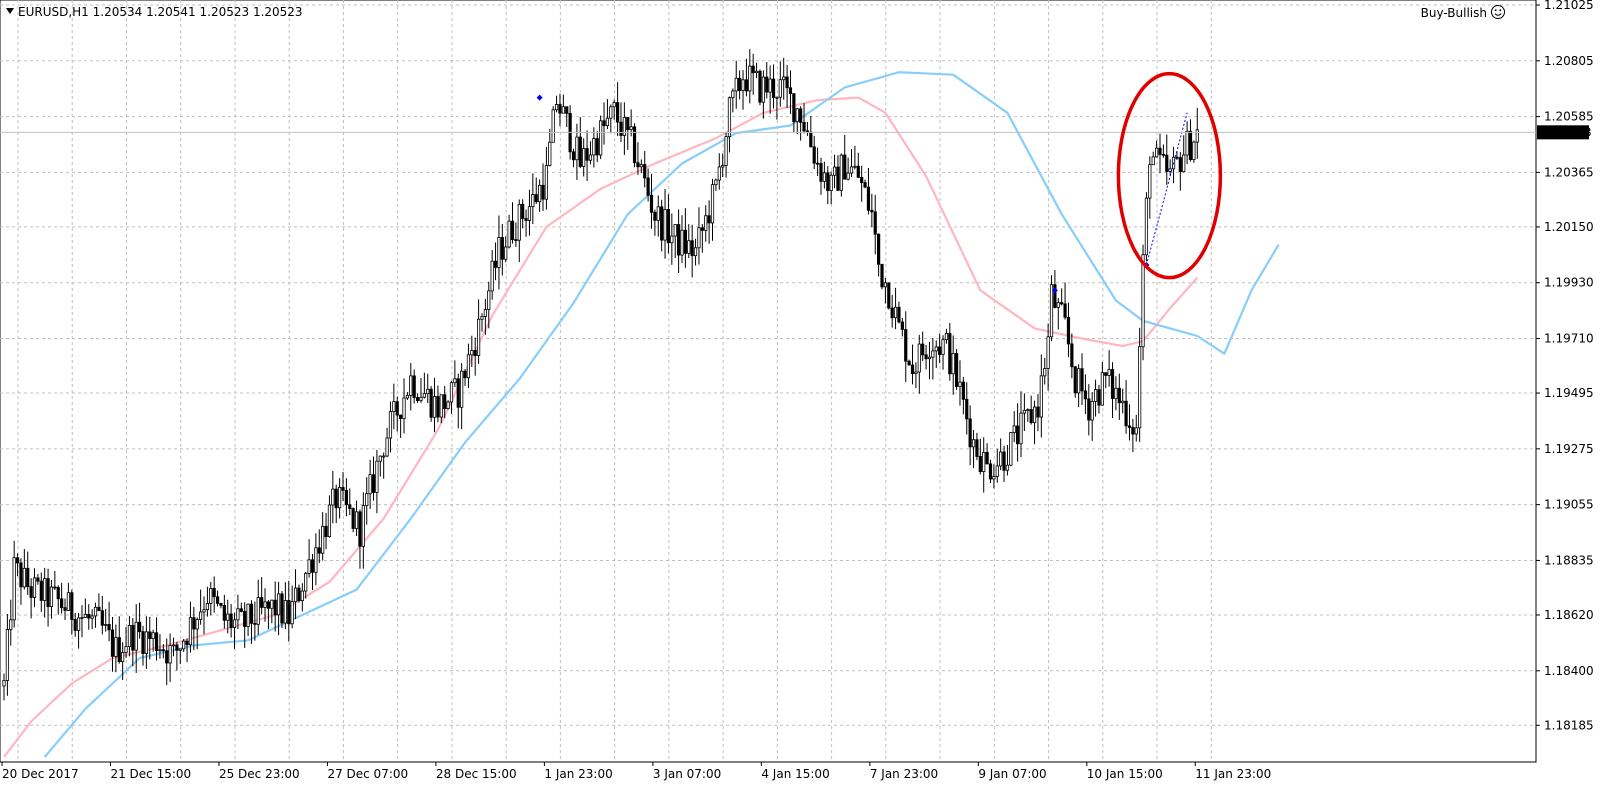 The width and height of the screenshot is (1600, 799). Describe the element at coordinates (1569, 393) in the screenshot. I see `y-tick-label: 1.19495` at that location.